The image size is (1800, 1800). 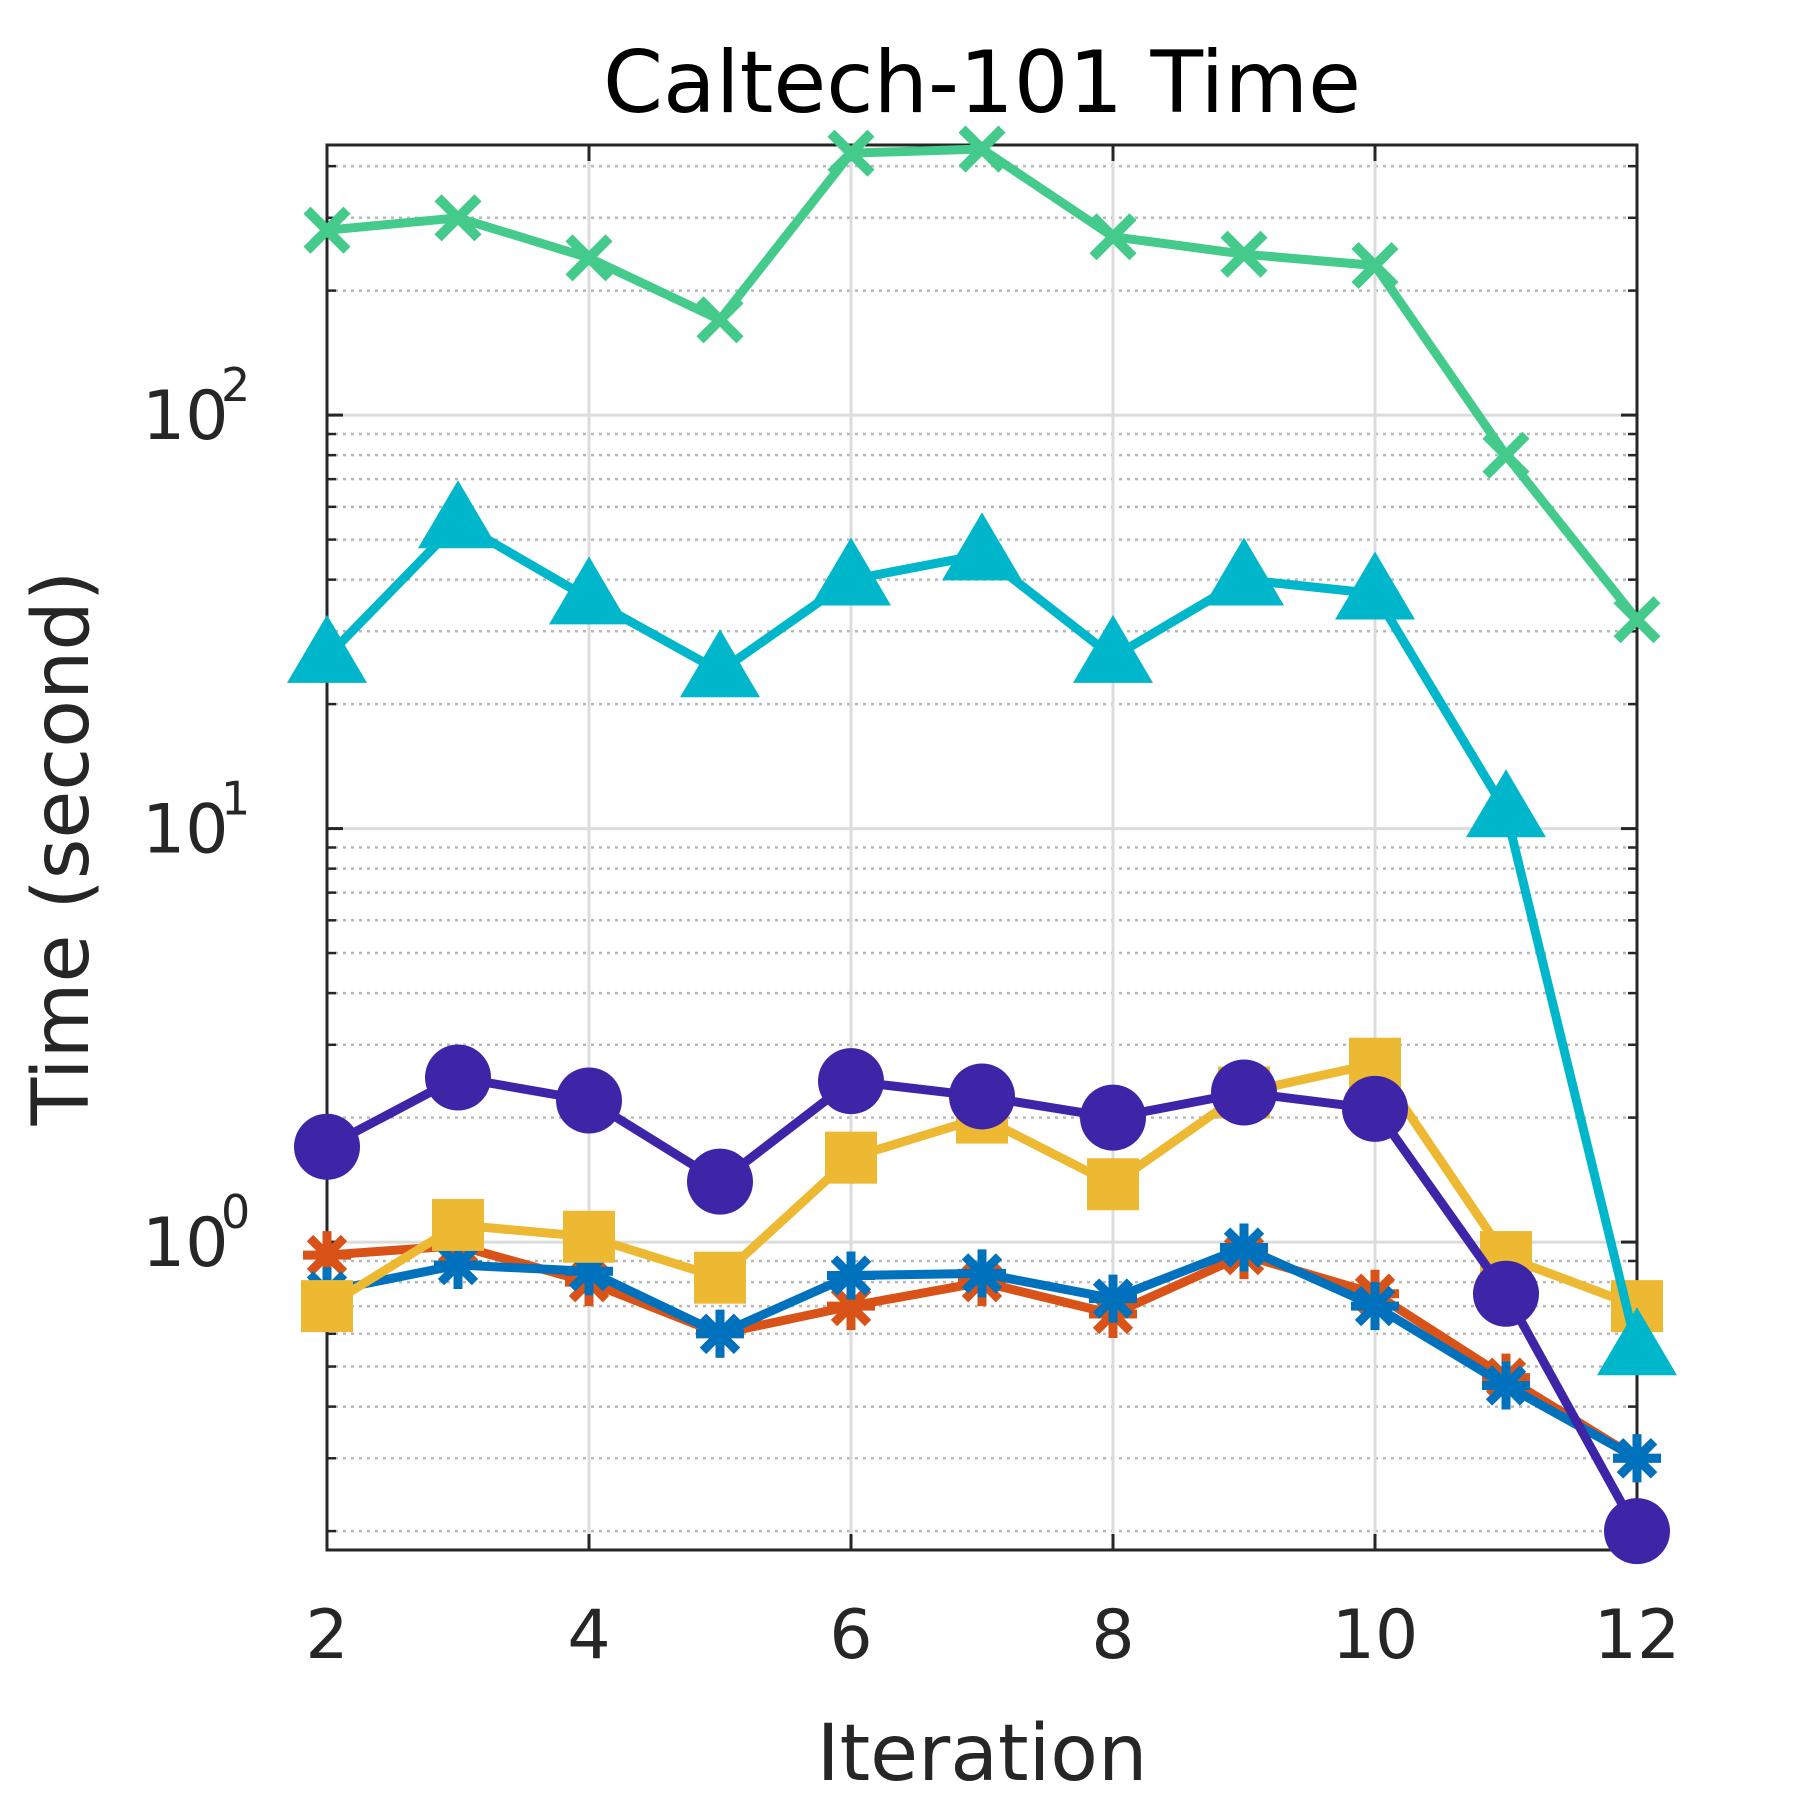 I want to click on x-tick-label: 8, so click(x=1112, y=1635).